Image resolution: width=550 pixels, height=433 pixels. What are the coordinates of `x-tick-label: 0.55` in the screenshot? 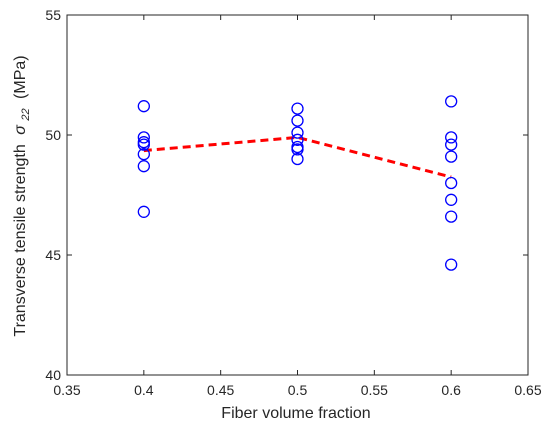 It's located at (374, 390).